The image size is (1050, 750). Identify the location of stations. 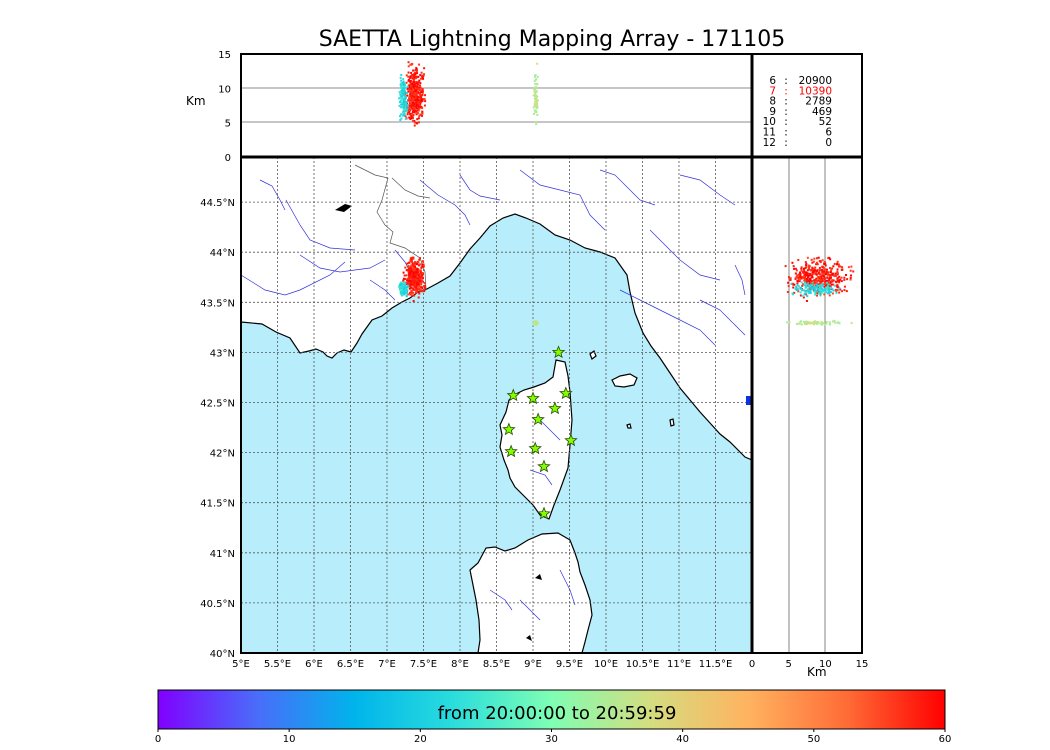
(540, 432).